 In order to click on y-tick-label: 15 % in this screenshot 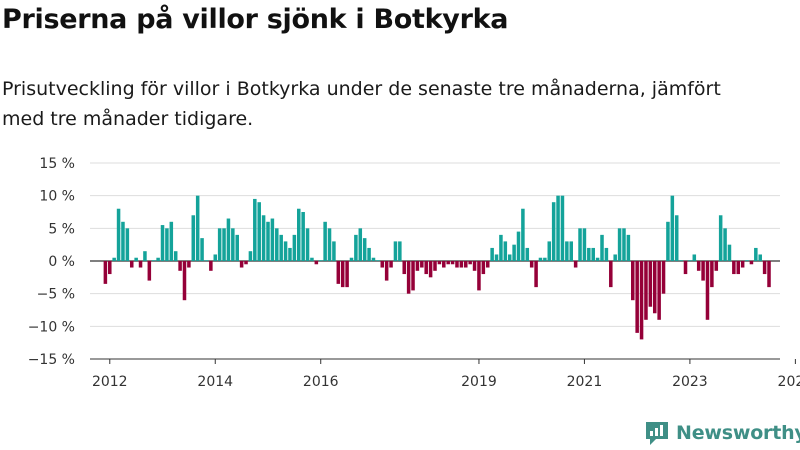, I will do `click(57, 164)`.